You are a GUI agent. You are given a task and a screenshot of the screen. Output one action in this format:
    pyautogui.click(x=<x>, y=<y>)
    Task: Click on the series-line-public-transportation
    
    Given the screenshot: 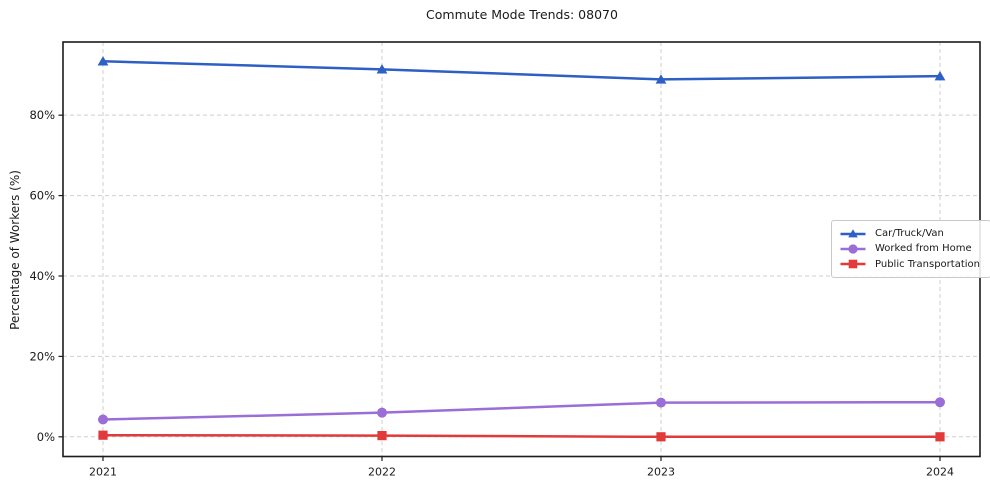 What is the action you would take?
    pyautogui.click(x=521, y=436)
    